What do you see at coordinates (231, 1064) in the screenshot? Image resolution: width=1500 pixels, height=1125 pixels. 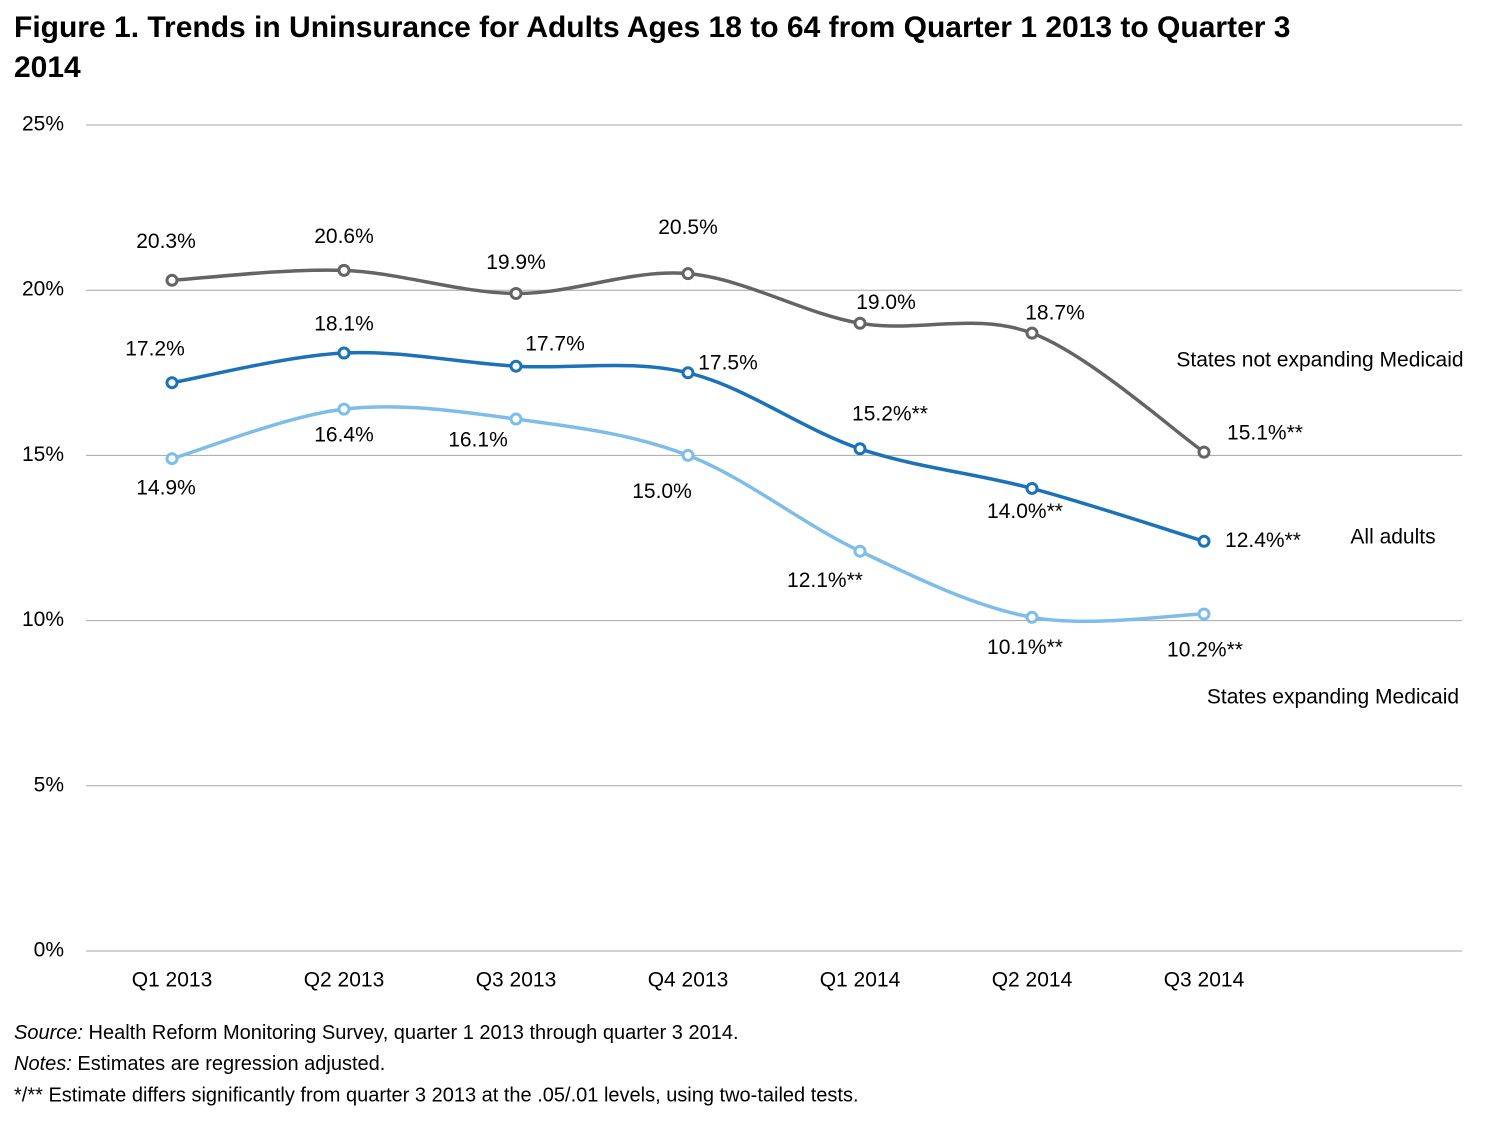 I see `notes-text: Estimates are regression adjusted.` at bounding box center [231, 1064].